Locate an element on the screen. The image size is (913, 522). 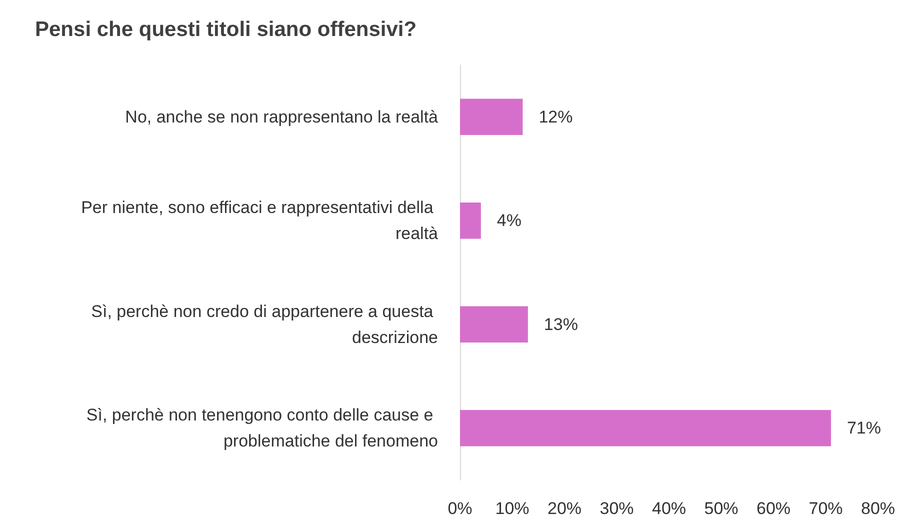
data-label: 4% is located at coordinates (509, 220).